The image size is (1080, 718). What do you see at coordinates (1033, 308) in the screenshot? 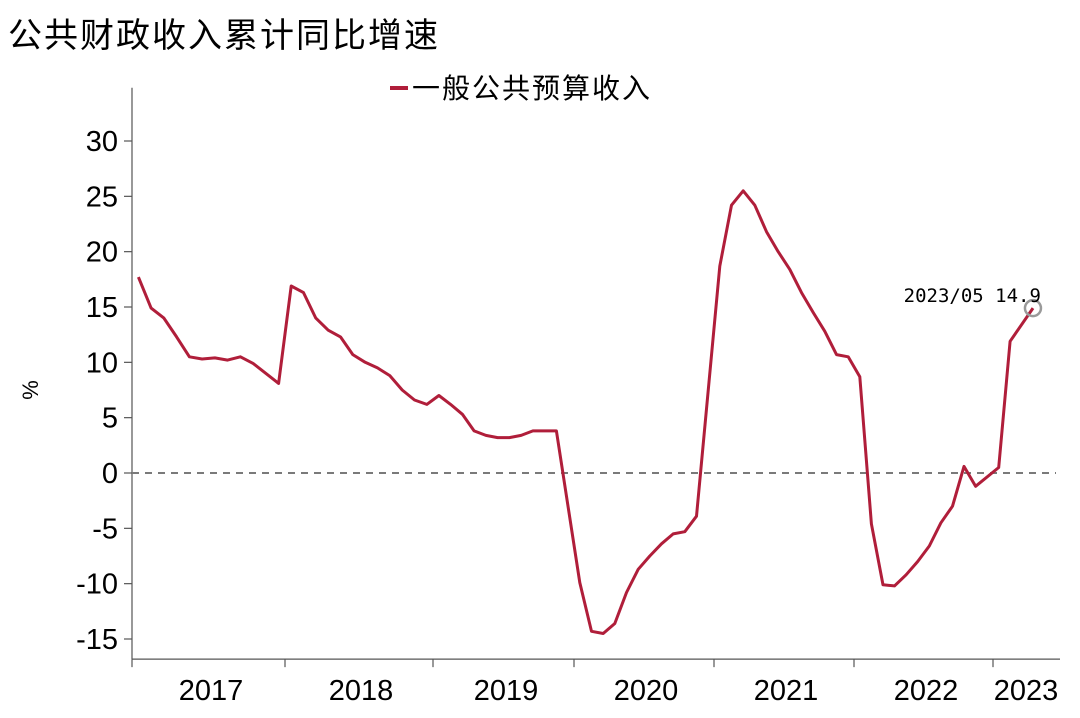
I see `annotation-marker` at bounding box center [1033, 308].